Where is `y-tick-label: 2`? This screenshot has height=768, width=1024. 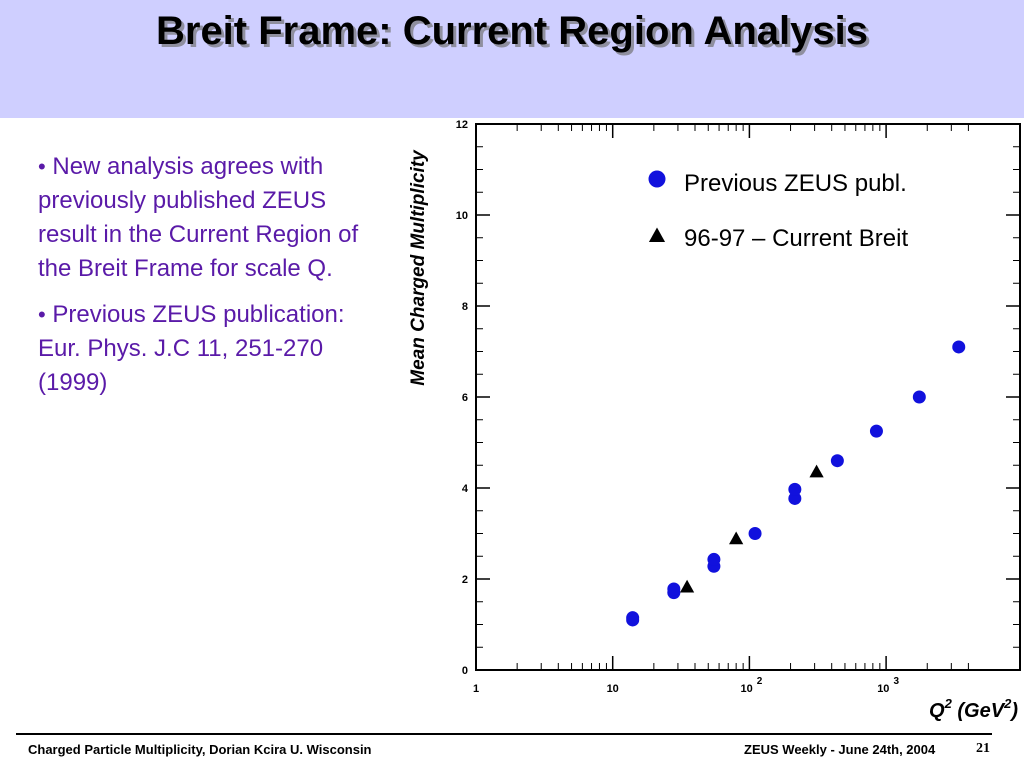 y-tick-label: 2 is located at coordinates (465, 580).